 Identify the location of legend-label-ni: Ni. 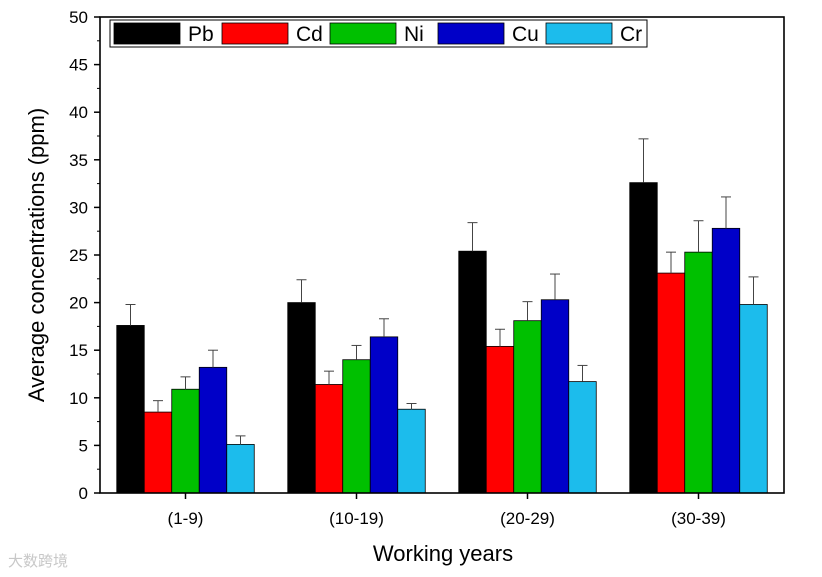
(414, 34).